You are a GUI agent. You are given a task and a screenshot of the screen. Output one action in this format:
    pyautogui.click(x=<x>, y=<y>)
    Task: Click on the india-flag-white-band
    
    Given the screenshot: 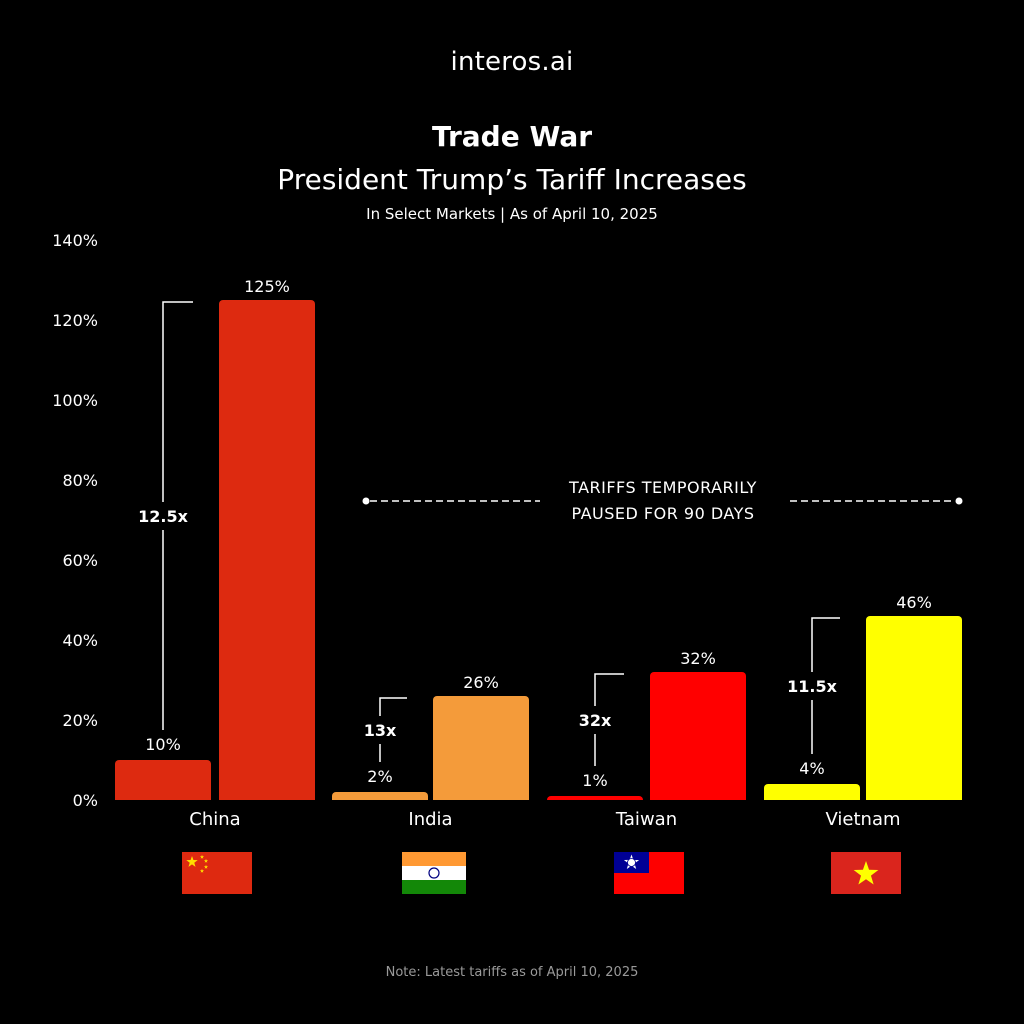 What is the action you would take?
    pyautogui.click(x=434, y=873)
    